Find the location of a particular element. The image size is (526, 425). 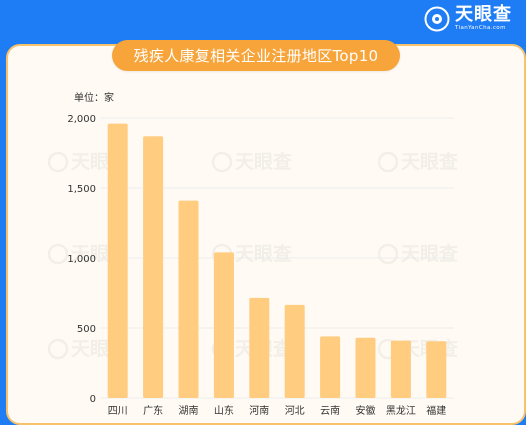

chart-title: 残疾人康复相关企业注册地区Top10 is located at coordinates (256, 55).